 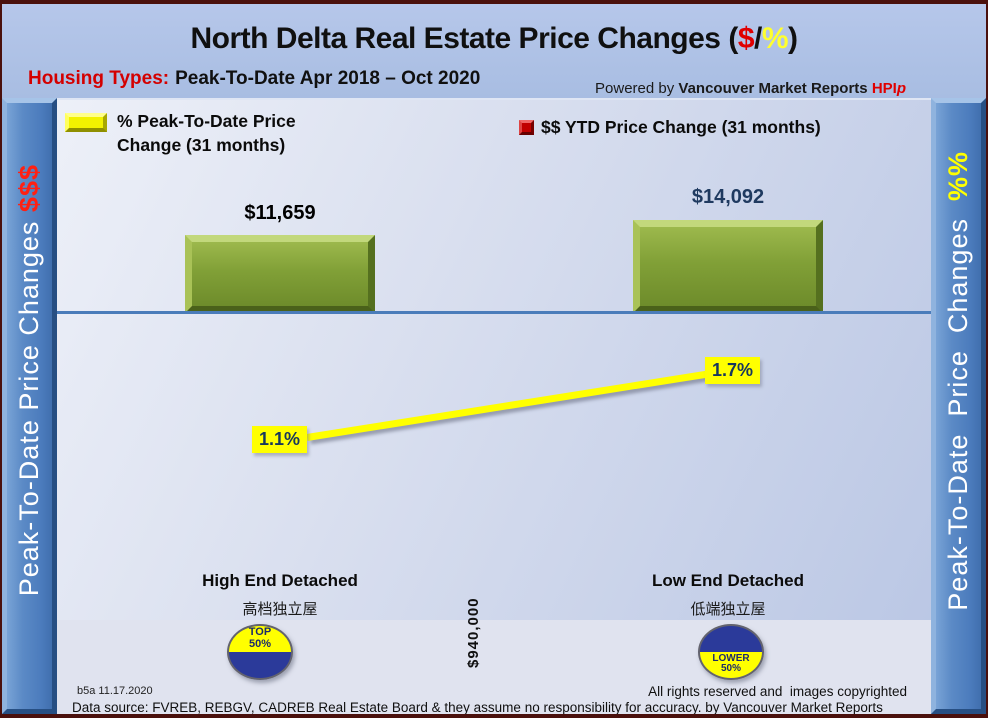 I want to click on right-sidebar-text: Peak-To-Date Price Changes %%, so click(x=949, y=406).